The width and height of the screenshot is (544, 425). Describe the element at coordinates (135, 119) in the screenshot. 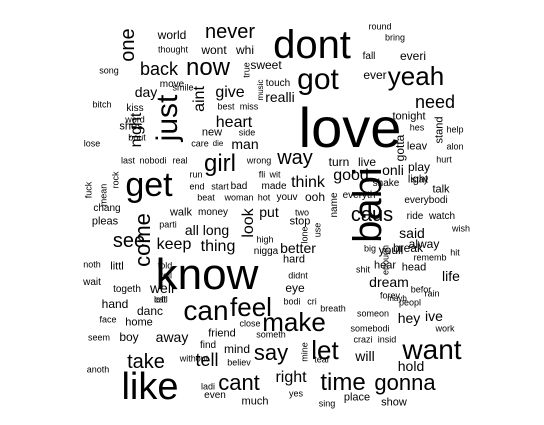

I see `cloud-word: word` at that location.